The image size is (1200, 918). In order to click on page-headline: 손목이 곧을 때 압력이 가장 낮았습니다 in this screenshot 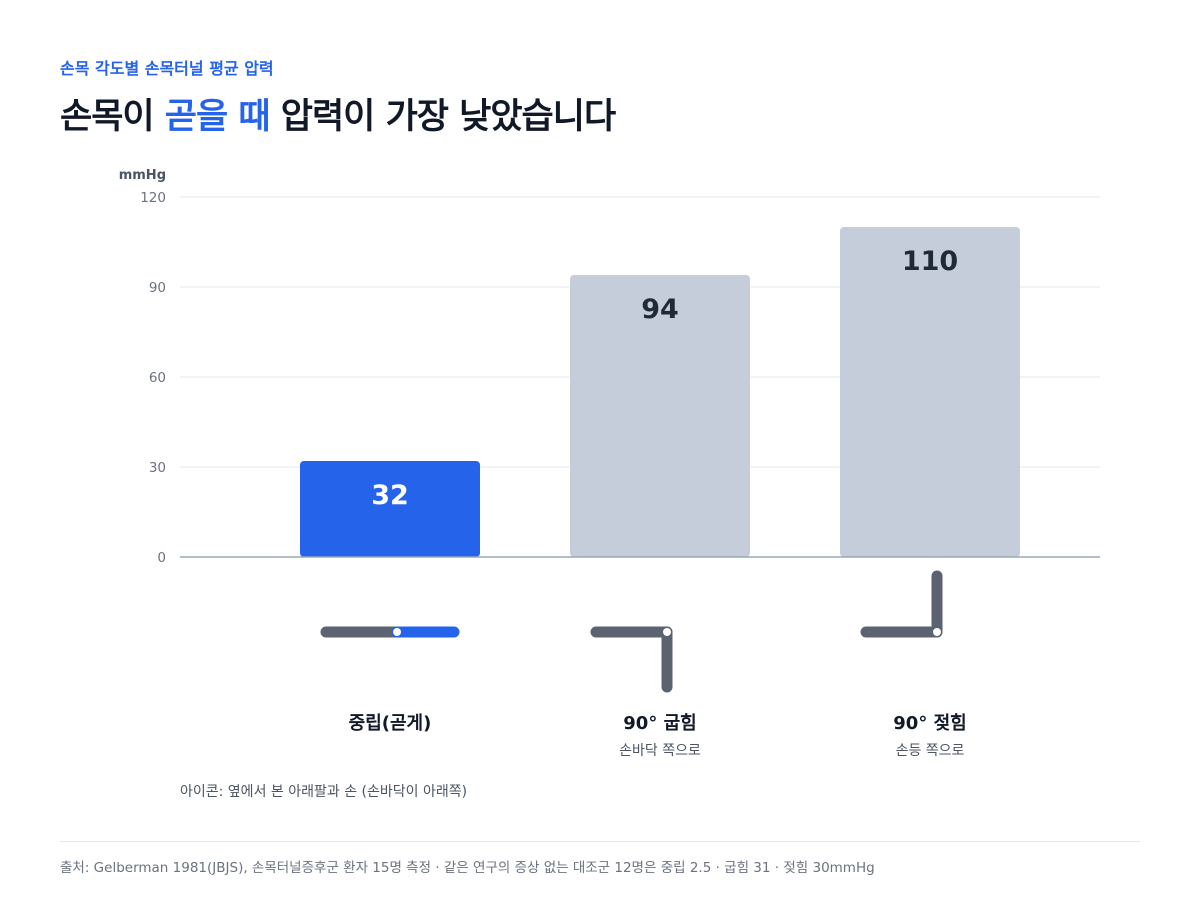, I will do `click(338, 113)`.